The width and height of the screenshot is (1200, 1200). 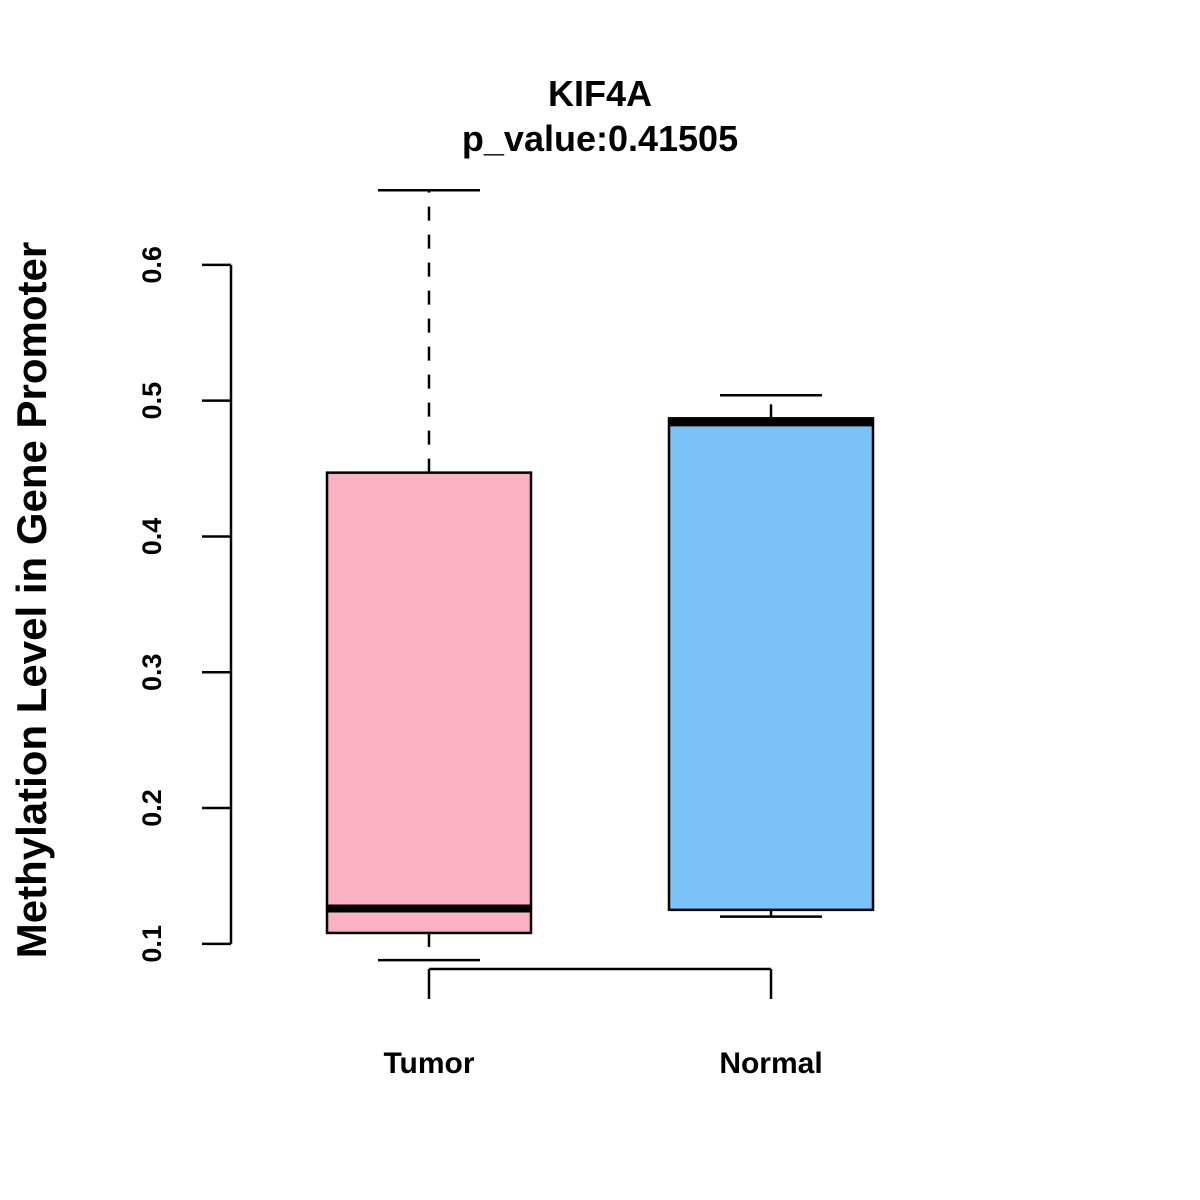 I want to click on y-tick-label: 0.5, so click(x=152, y=401).